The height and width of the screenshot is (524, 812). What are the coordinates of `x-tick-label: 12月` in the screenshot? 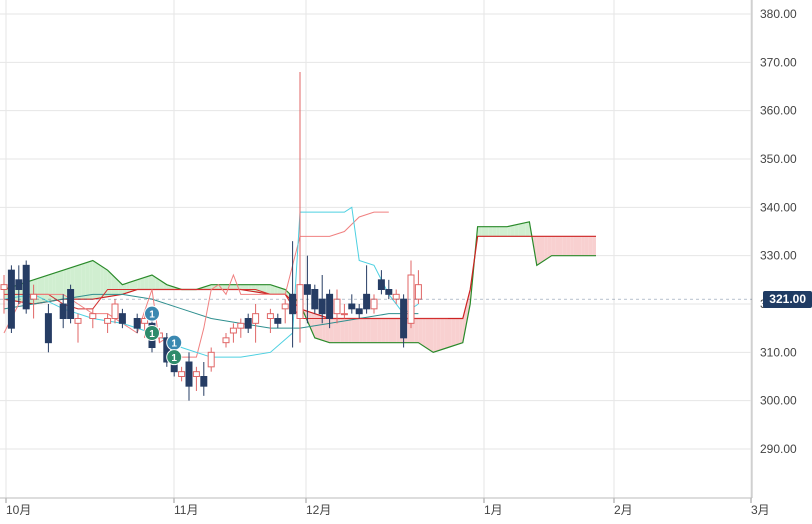 It's located at (318, 510).